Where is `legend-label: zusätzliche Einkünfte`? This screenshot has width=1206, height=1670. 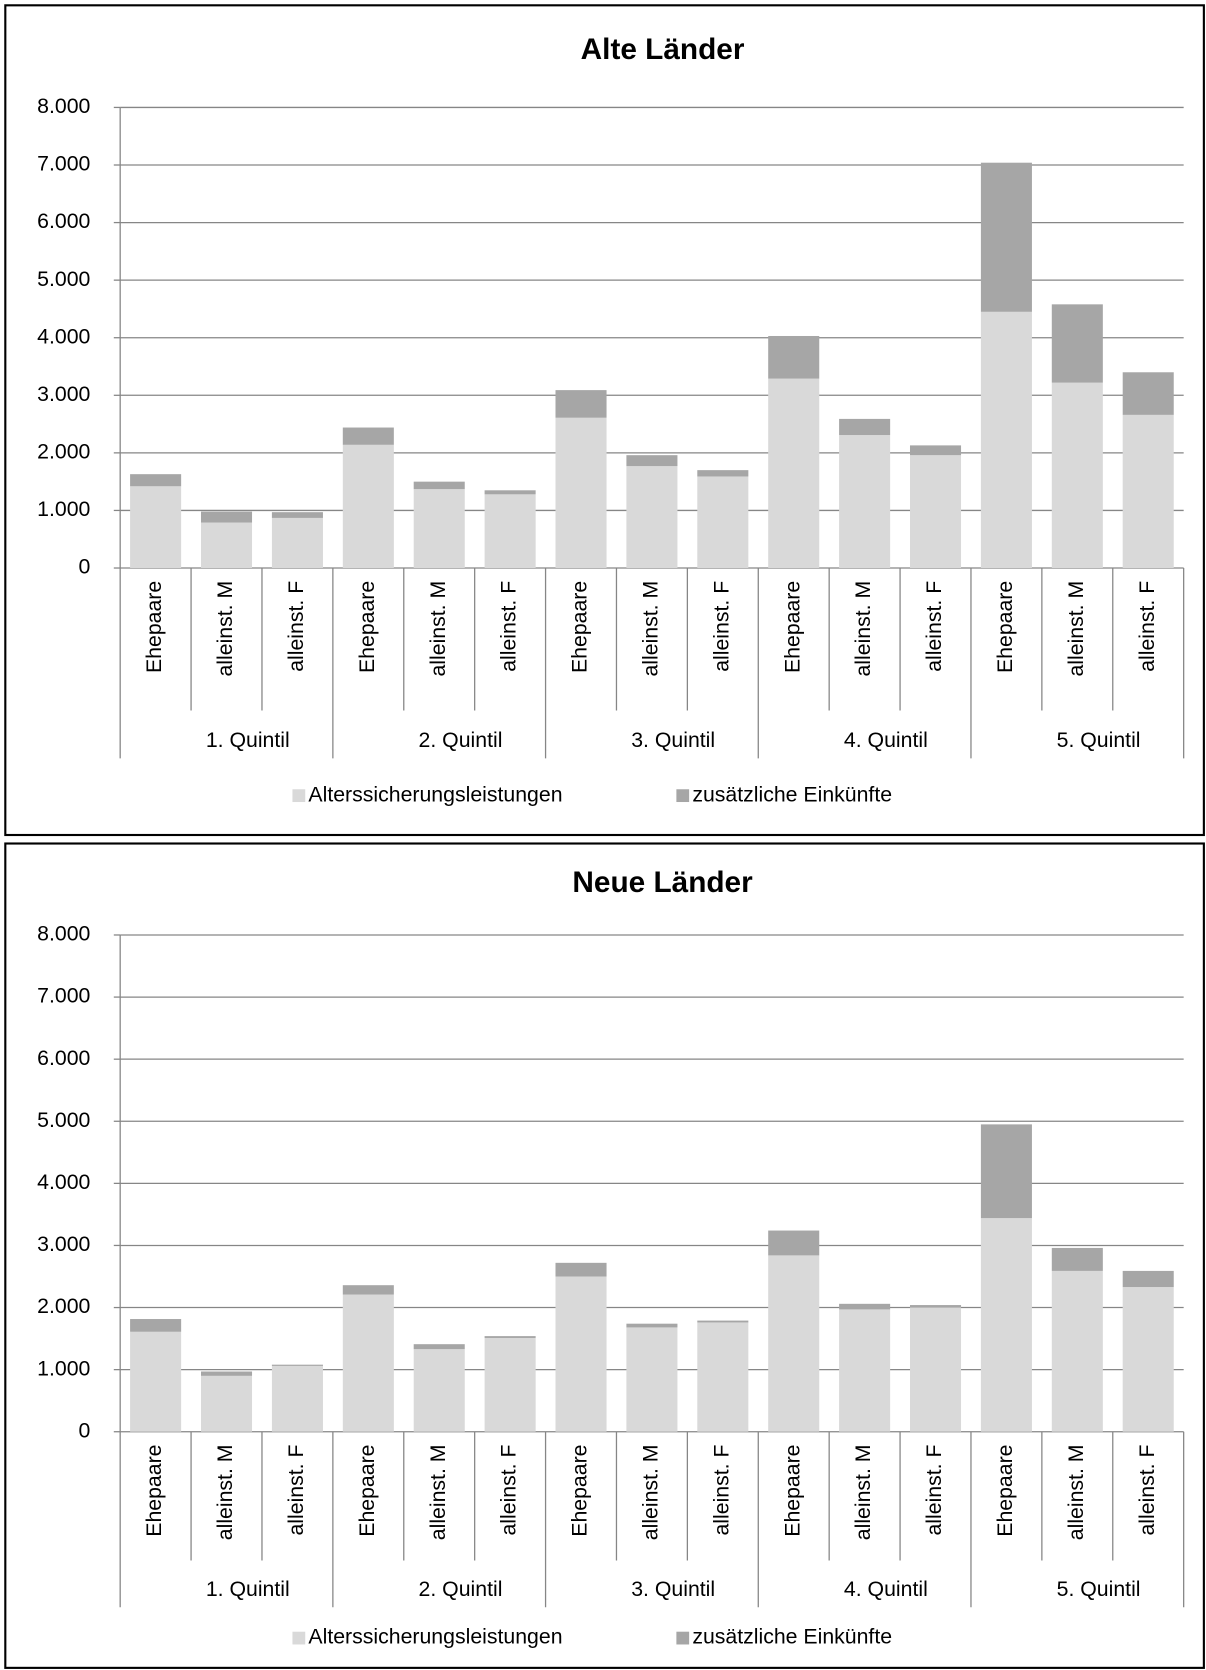 legend-label: zusätzliche Einkünfte is located at coordinates (792, 794).